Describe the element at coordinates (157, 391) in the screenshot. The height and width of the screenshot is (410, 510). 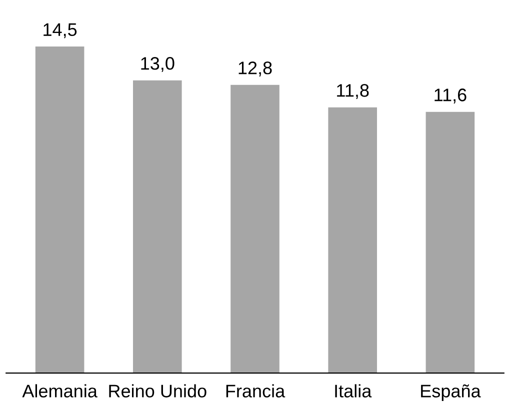
I see `x-tick-label: Reino Unido` at that location.